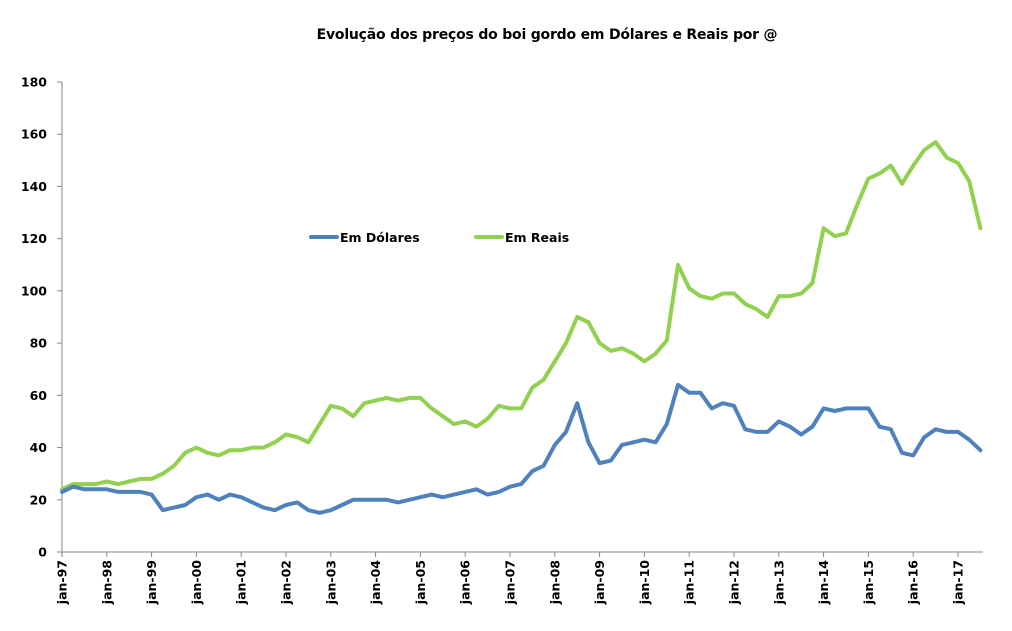 This screenshot has height=631, width=1012. What do you see at coordinates (734, 582) in the screenshot?
I see `x-tick-label: jan-12` at bounding box center [734, 582].